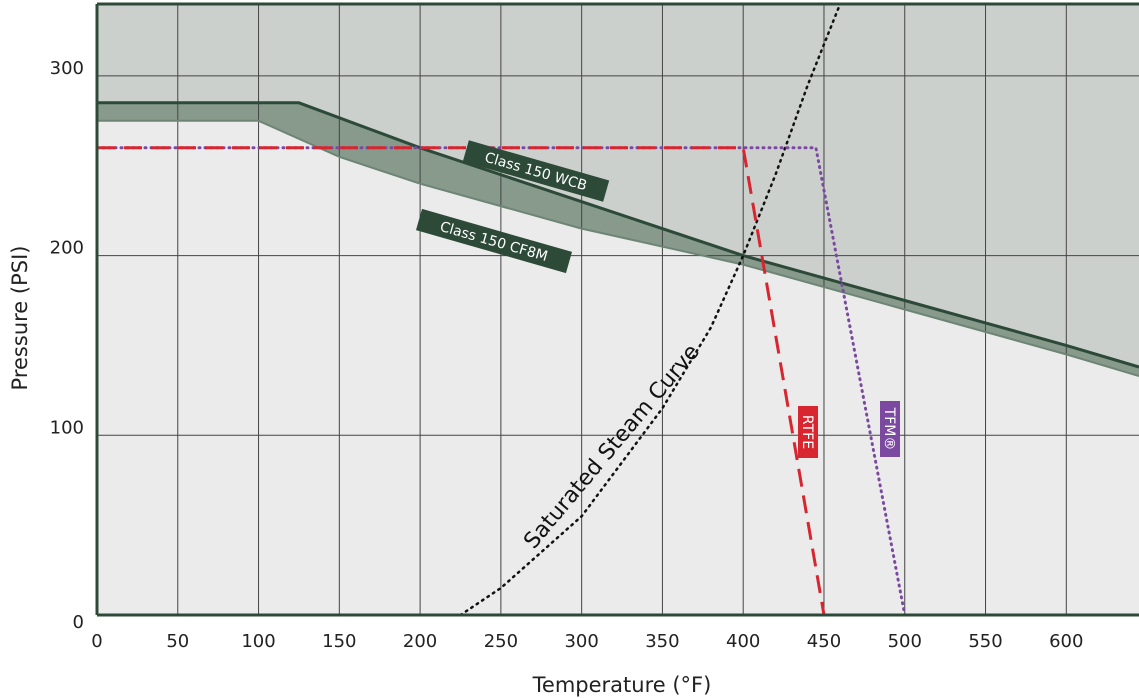  Describe the element at coordinates (258, 641) in the screenshot. I see `x-tick-label-100: 100` at that location.